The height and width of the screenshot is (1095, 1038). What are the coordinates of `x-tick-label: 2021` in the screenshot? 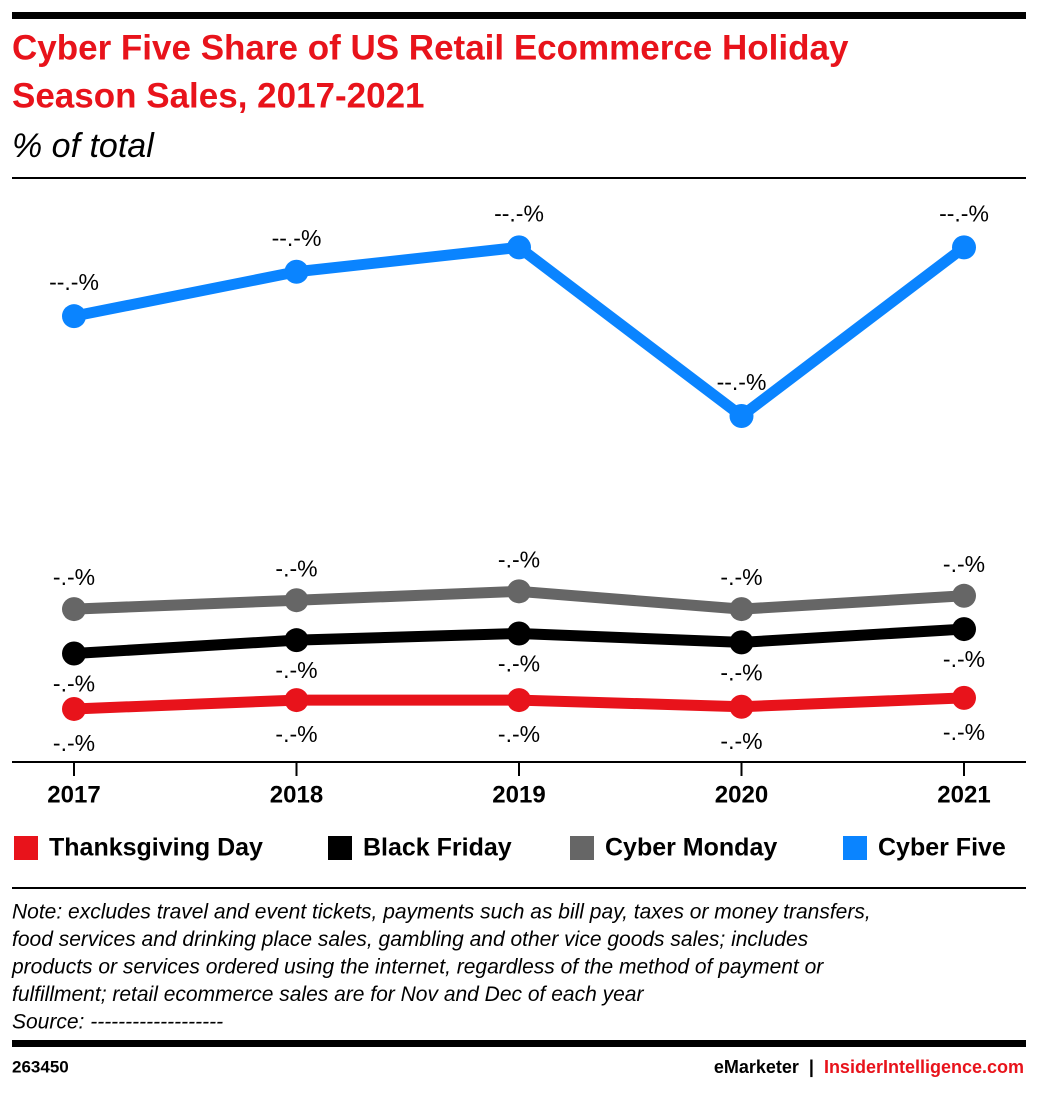 It's located at (963, 794).